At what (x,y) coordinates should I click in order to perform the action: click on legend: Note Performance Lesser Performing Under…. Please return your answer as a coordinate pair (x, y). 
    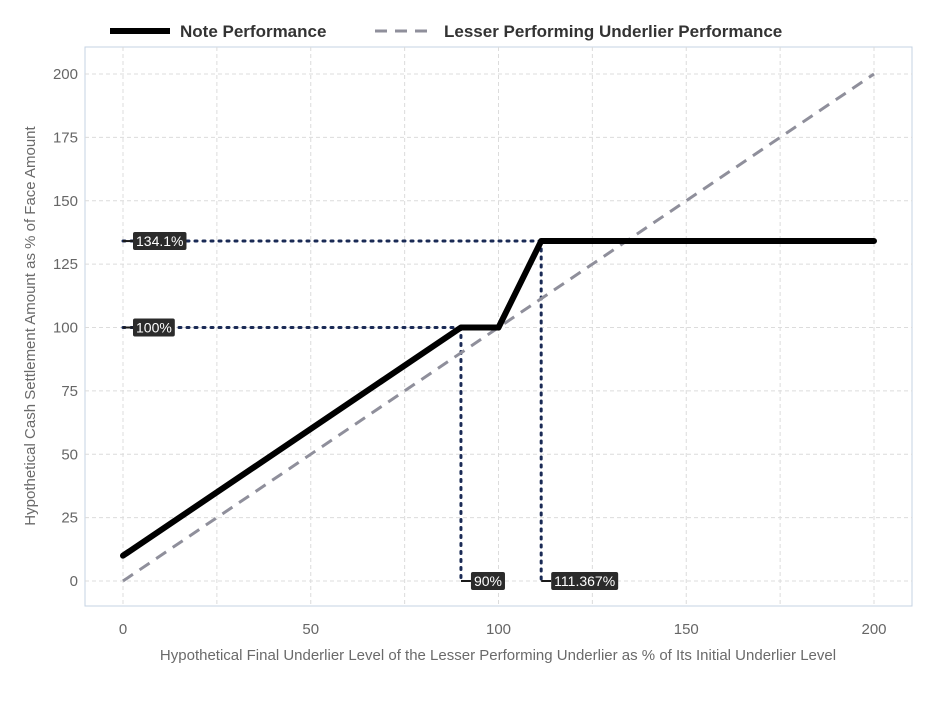
    Looking at the image, I should click on (446, 31).